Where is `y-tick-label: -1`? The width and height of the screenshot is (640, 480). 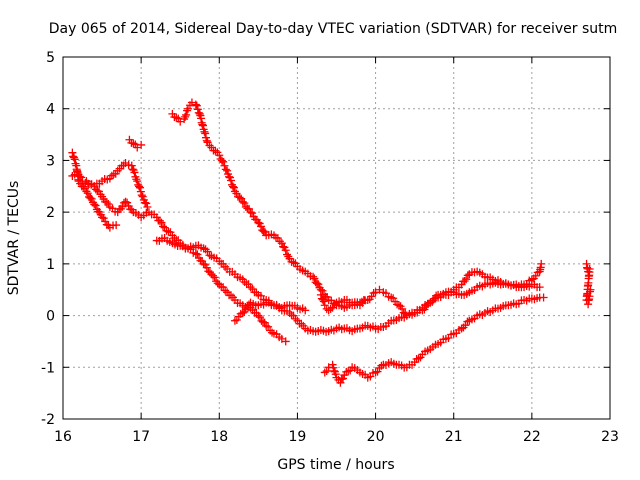 y-tick-label: -1 is located at coordinates (48, 368).